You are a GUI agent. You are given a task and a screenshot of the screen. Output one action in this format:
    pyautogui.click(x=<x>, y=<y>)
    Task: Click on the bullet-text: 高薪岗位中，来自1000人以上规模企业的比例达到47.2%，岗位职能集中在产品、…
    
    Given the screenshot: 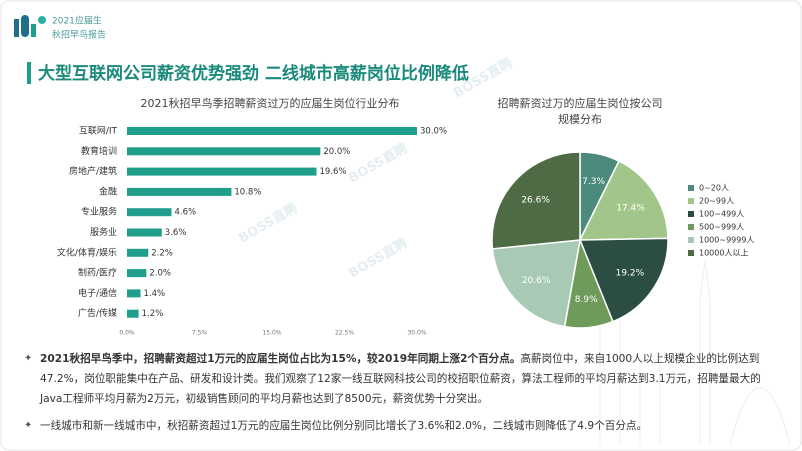 What is the action you would take?
    pyautogui.click(x=400, y=379)
    